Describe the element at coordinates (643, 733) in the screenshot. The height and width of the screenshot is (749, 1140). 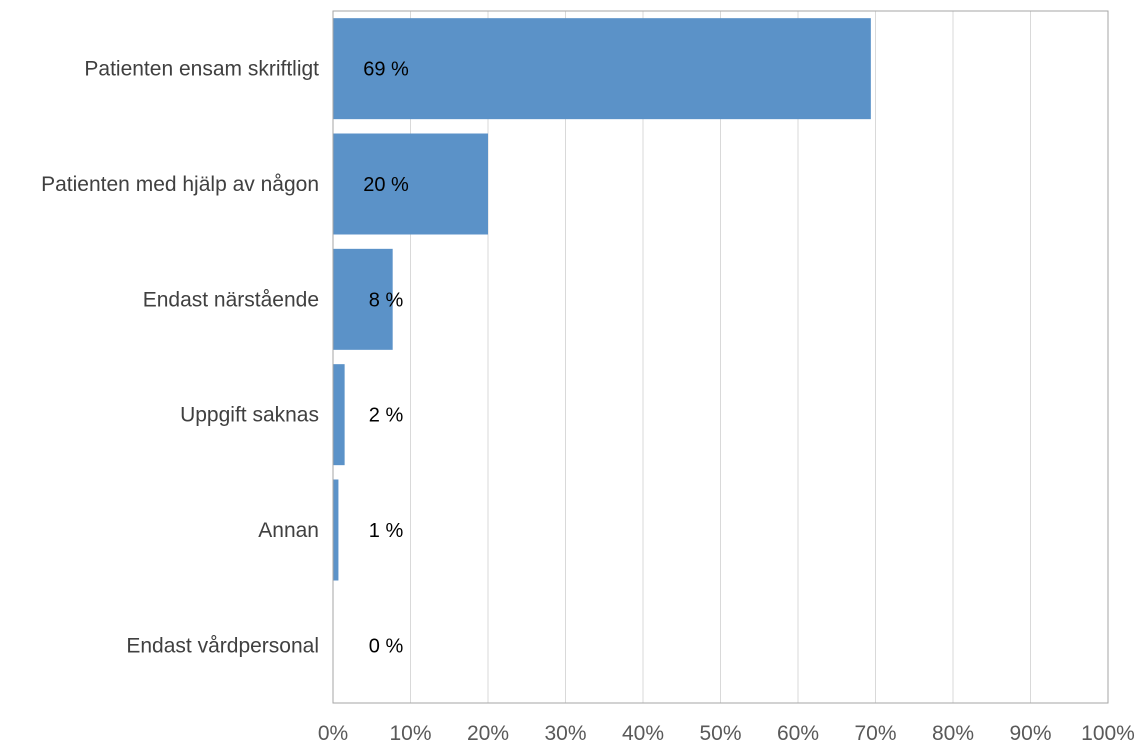
I see `x-tick-label: 40%` at that location.